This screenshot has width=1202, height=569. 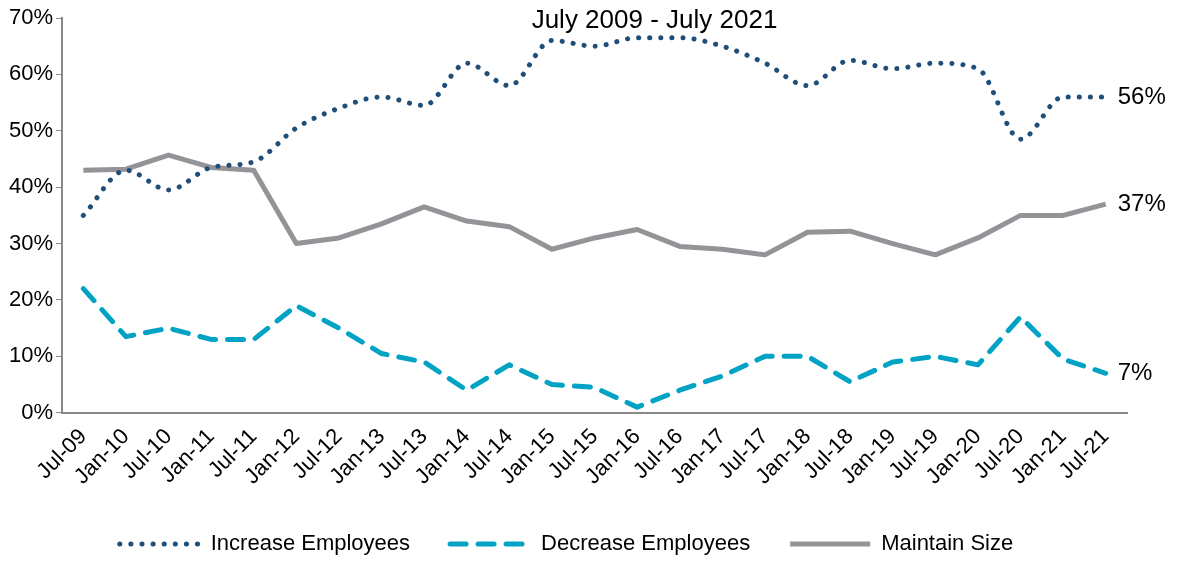 What do you see at coordinates (646, 543) in the screenshot?
I see `legend-label: Decrease Employees` at bounding box center [646, 543].